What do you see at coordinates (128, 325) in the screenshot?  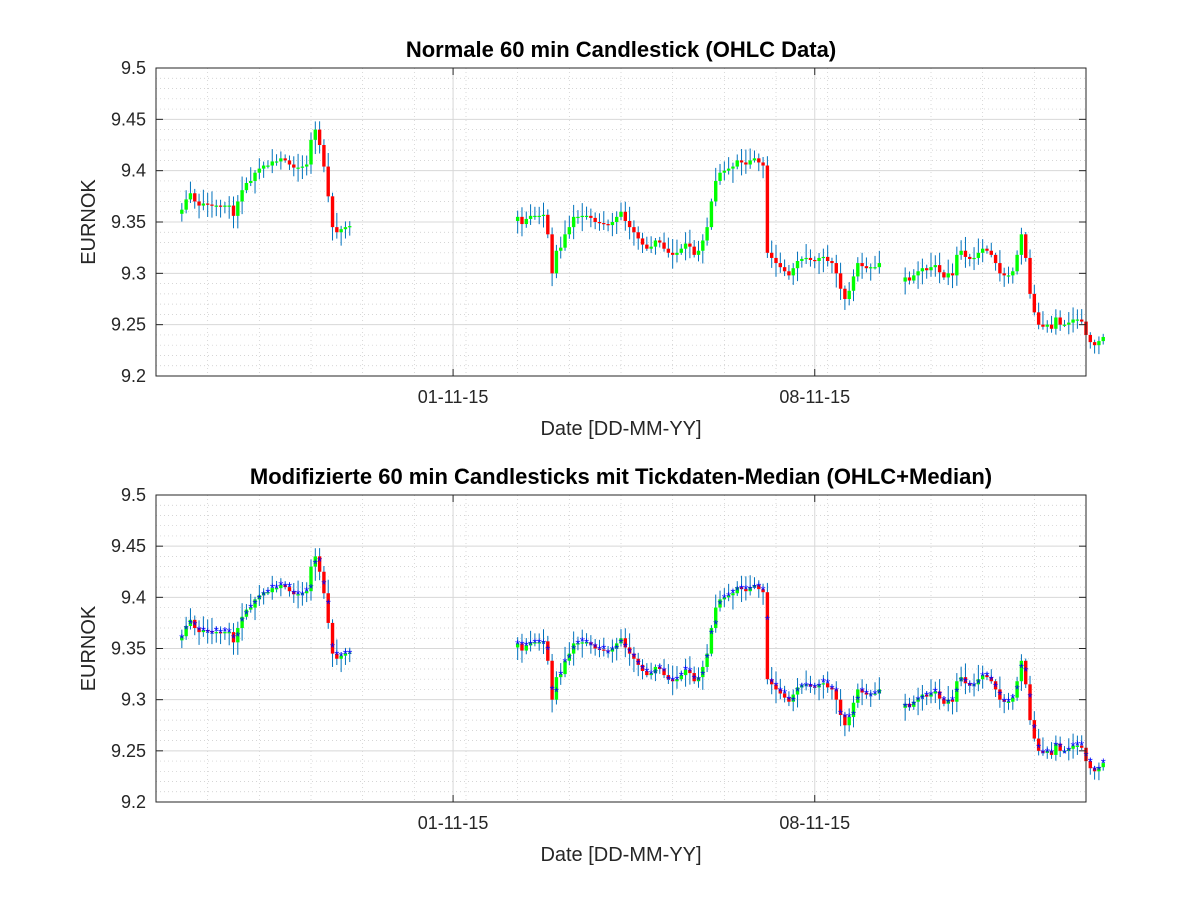 I see `y-tick-label: 9.25` at bounding box center [128, 325].